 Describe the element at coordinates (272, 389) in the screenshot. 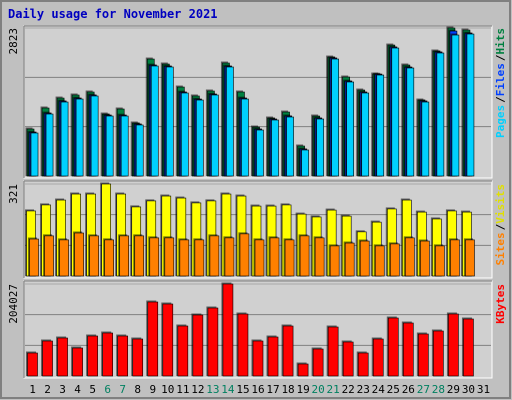

I see `x-tick-label: 17` at that location.